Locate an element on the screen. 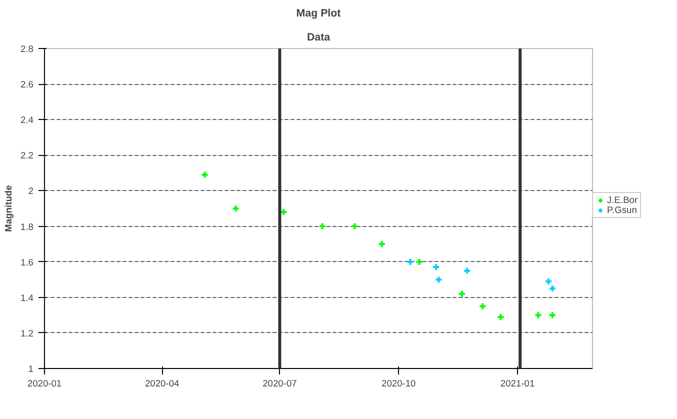 The image size is (677, 419). y-tick-label: 2.4 is located at coordinates (27, 120).